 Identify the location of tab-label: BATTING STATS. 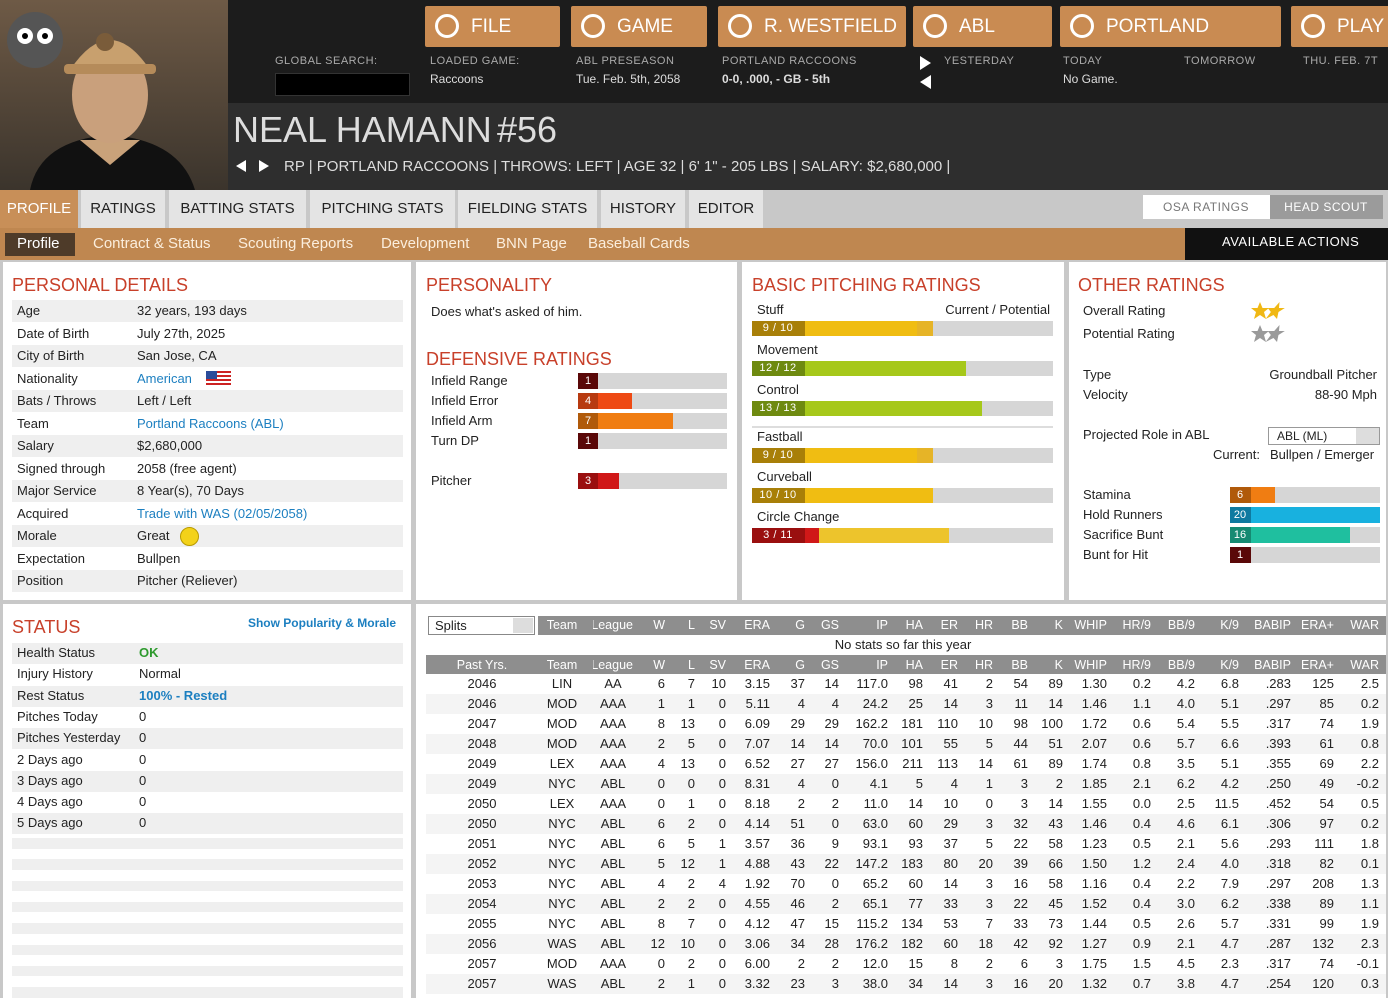
(237, 208).